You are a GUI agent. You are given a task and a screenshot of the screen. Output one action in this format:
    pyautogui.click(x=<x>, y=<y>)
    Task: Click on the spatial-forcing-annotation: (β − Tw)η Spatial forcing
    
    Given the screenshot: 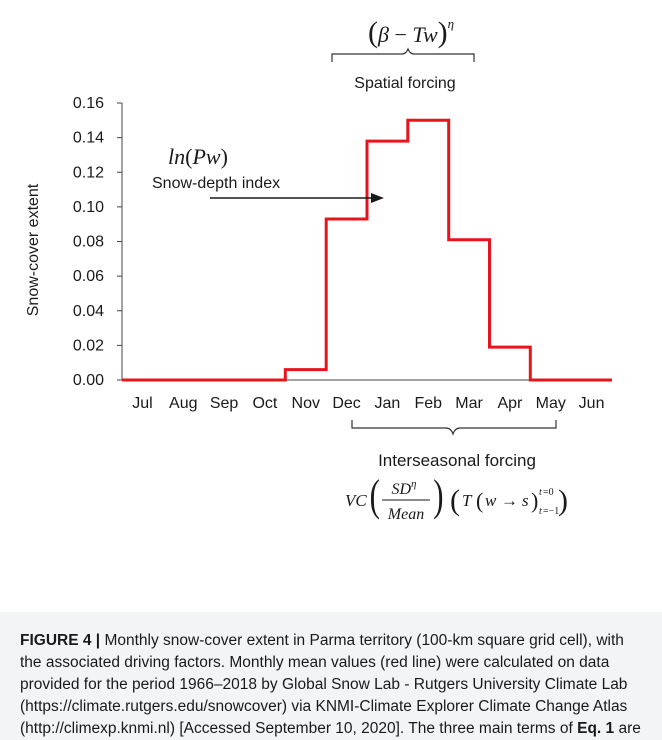 What is the action you would take?
    pyautogui.click(x=403, y=54)
    